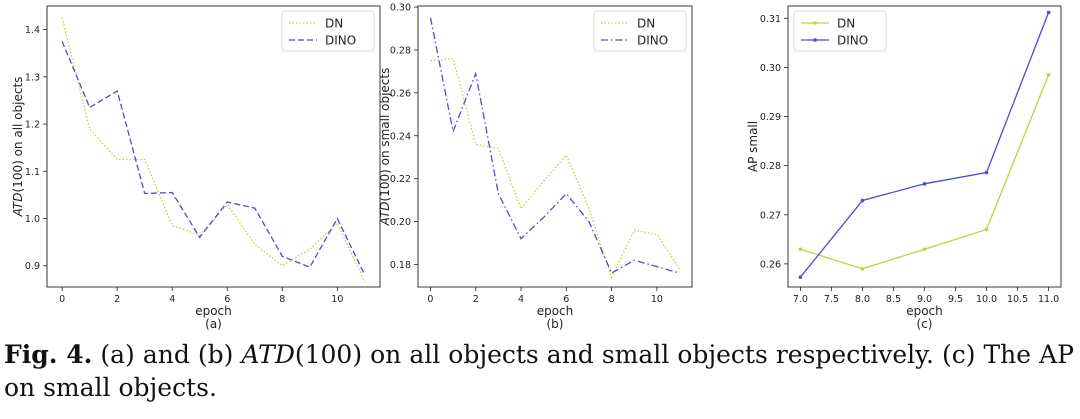 This screenshot has height=419, width=1080. What do you see at coordinates (1017, 299) in the screenshot?
I see `x-tick-label: 10.5` at bounding box center [1017, 299].